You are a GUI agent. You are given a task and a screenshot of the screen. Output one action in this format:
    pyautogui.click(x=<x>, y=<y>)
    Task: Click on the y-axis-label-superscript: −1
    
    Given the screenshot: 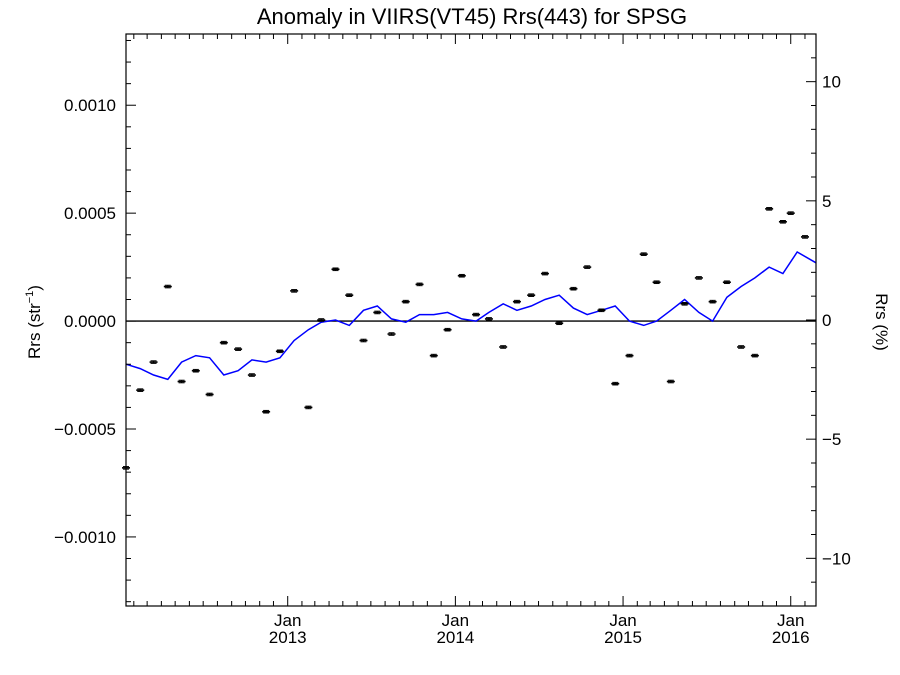 What is the action you would take?
    pyautogui.click(x=30, y=297)
    